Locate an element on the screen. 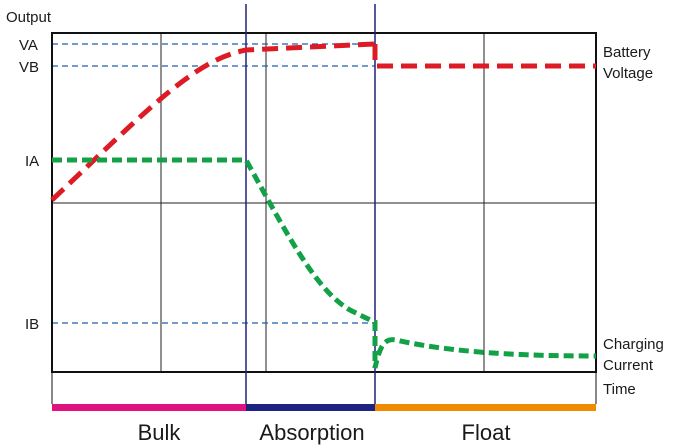 This screenshot has width=680, height=448. phase-label-float: Float is located at coordinates (486, 432).